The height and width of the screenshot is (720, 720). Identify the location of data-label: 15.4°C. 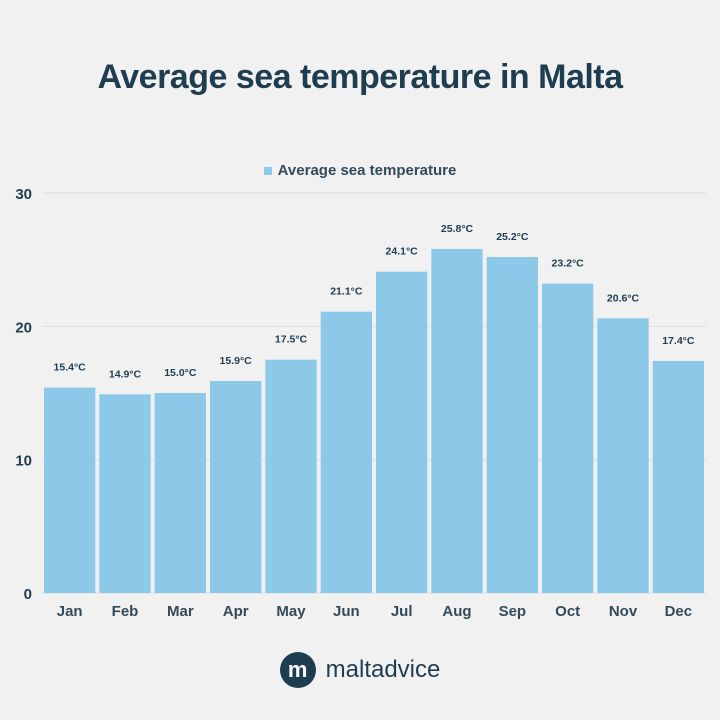
(70, 368).